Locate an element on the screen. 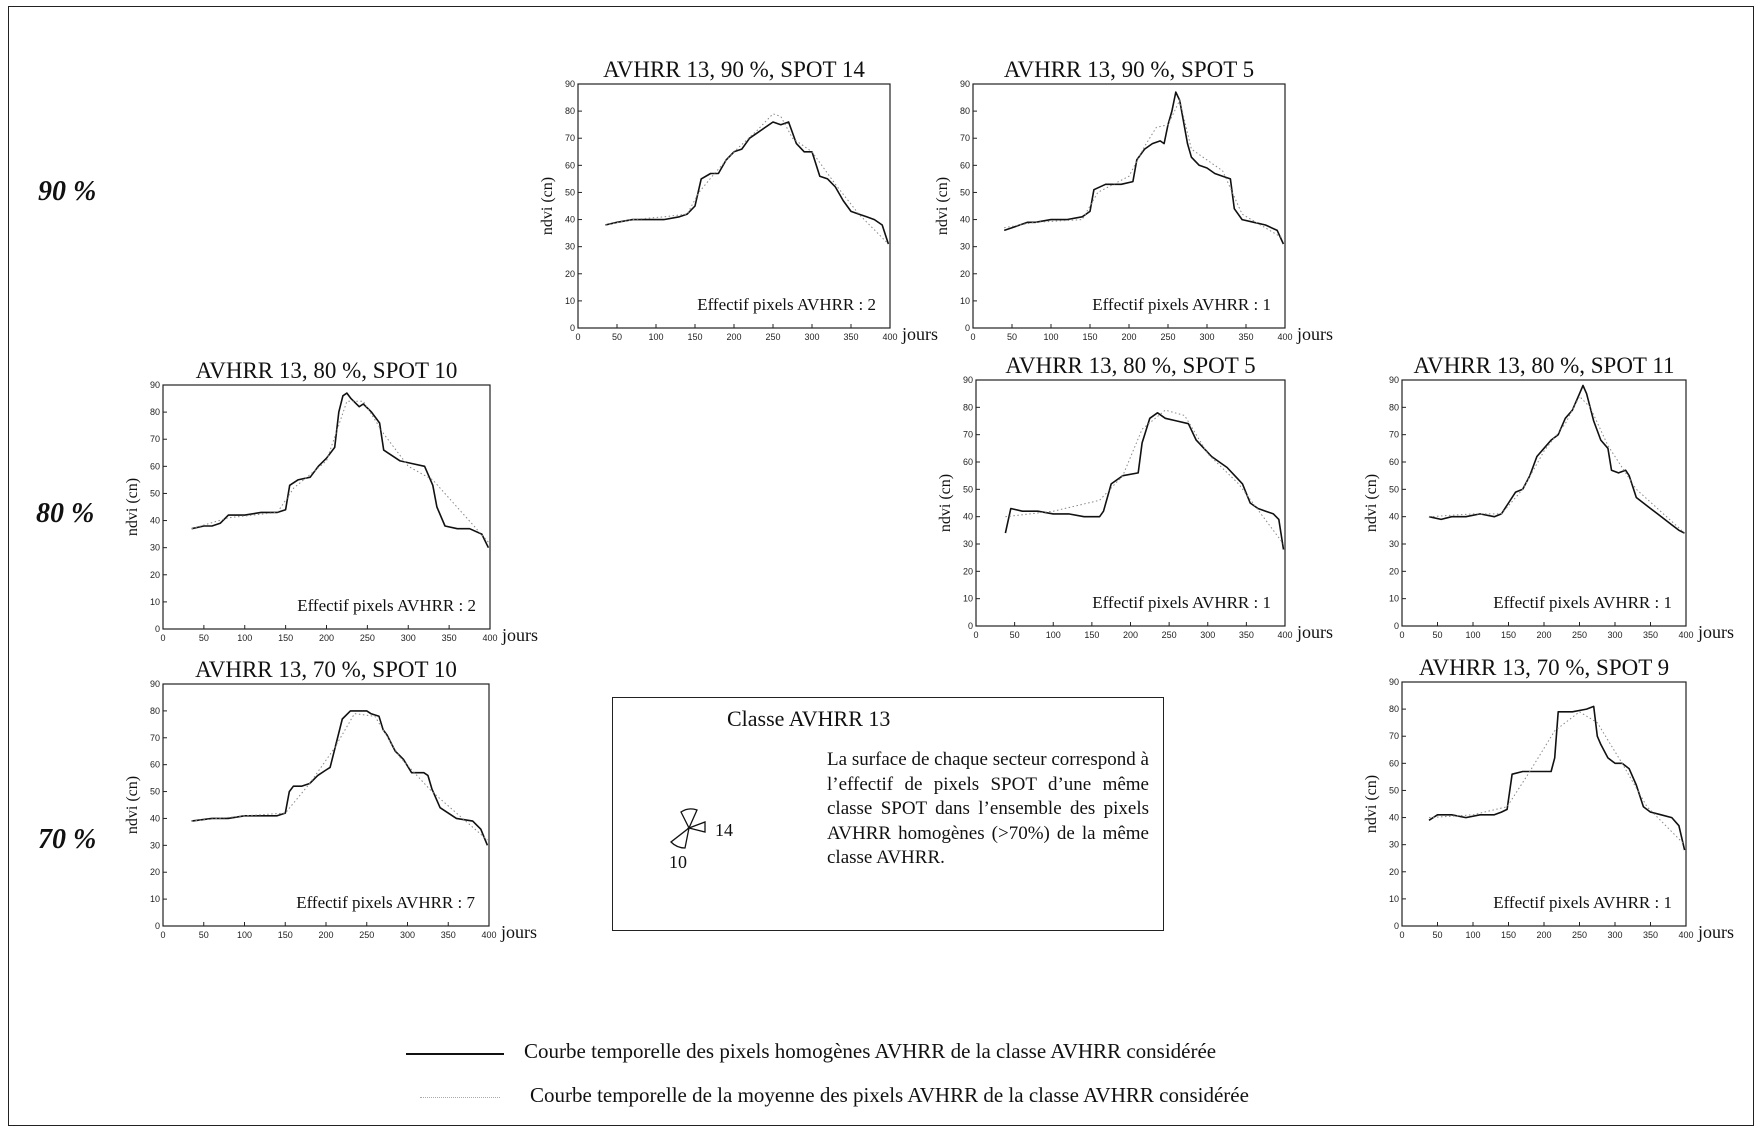 The image size is (1764, 1134). pie-sector-a is located at coordinates (689, 819).